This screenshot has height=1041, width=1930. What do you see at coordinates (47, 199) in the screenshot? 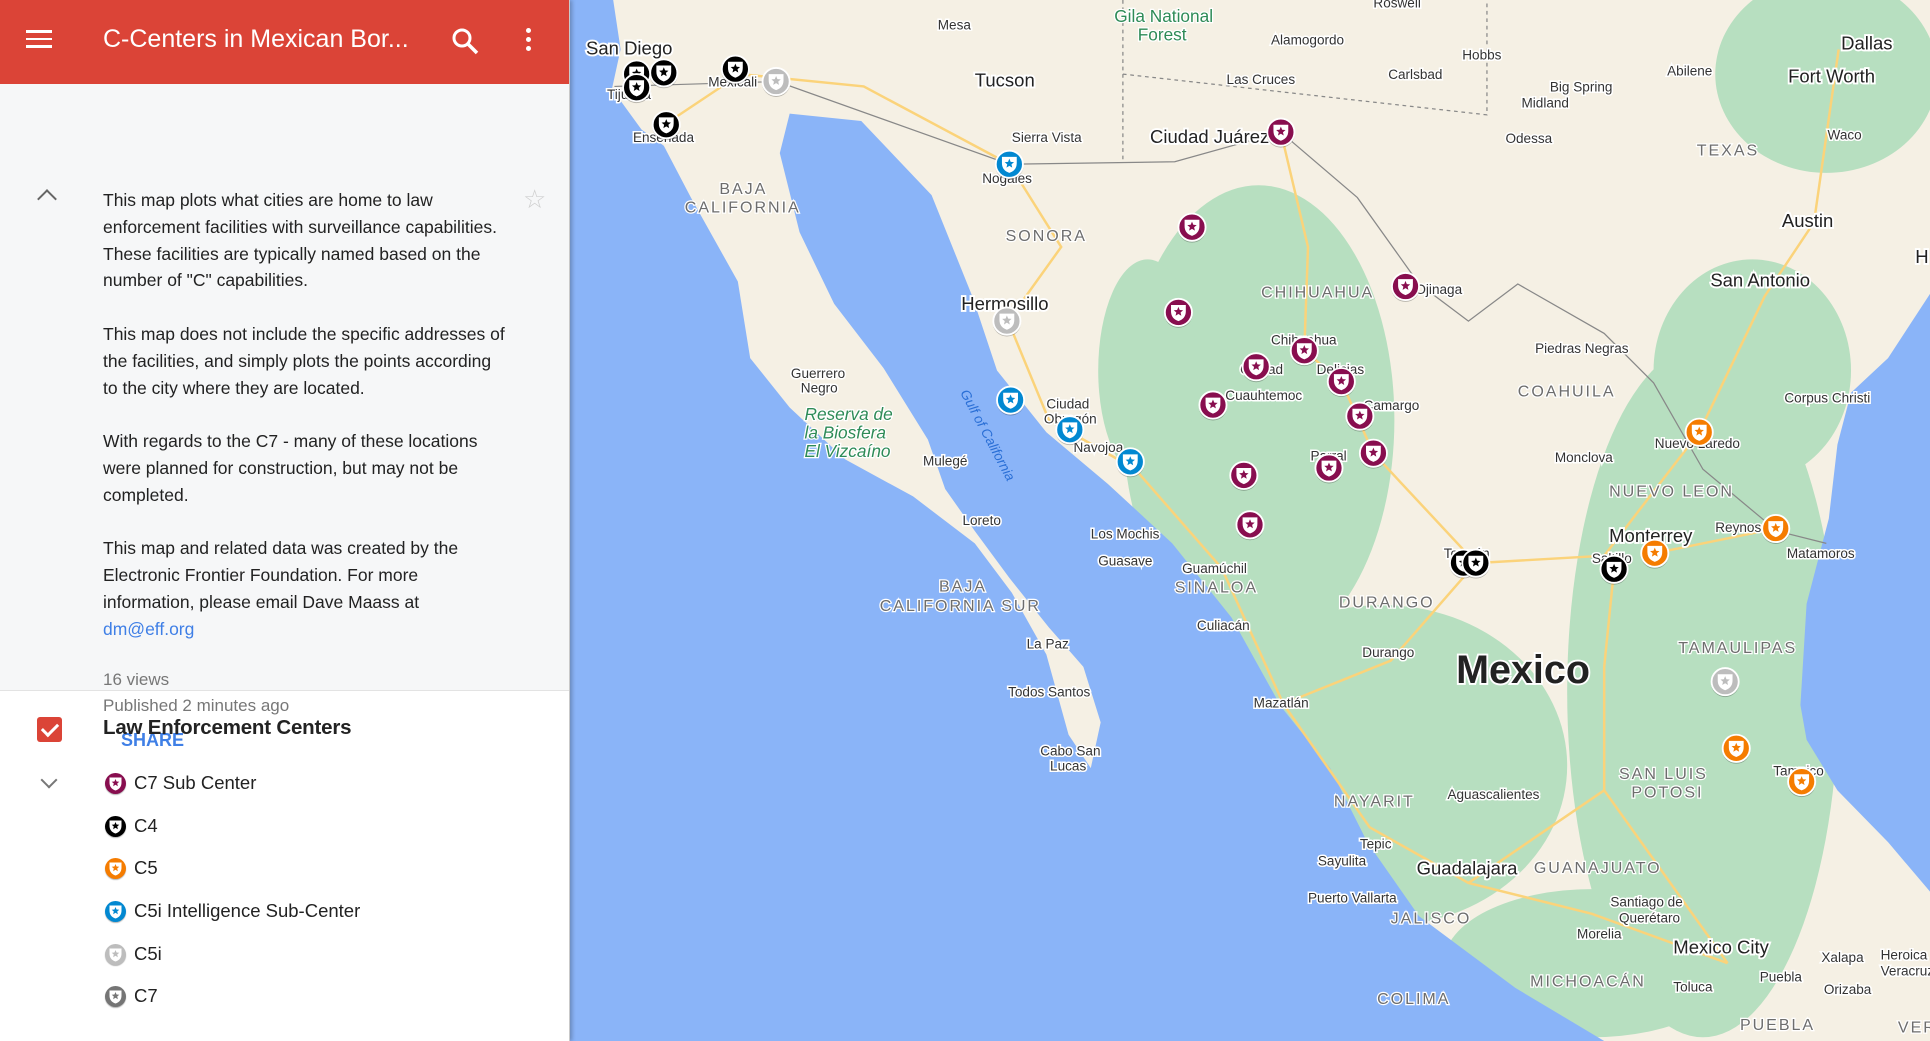
I see `collapse-chevron-icon` at bounding box center [47, 199].